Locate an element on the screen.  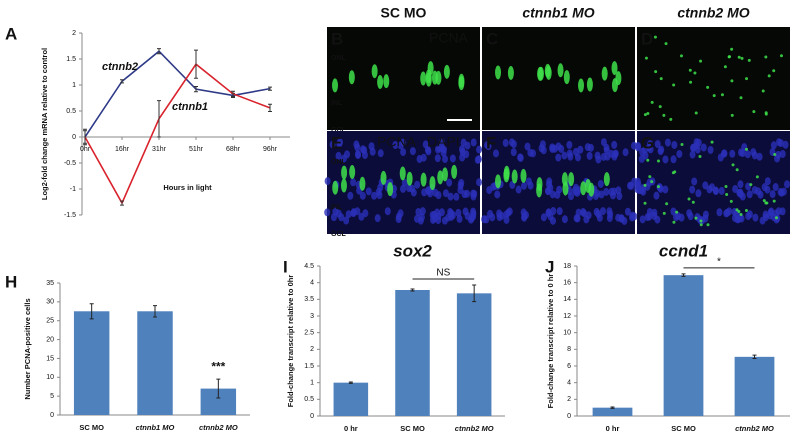
series-line is located at coordinates (177, 94).